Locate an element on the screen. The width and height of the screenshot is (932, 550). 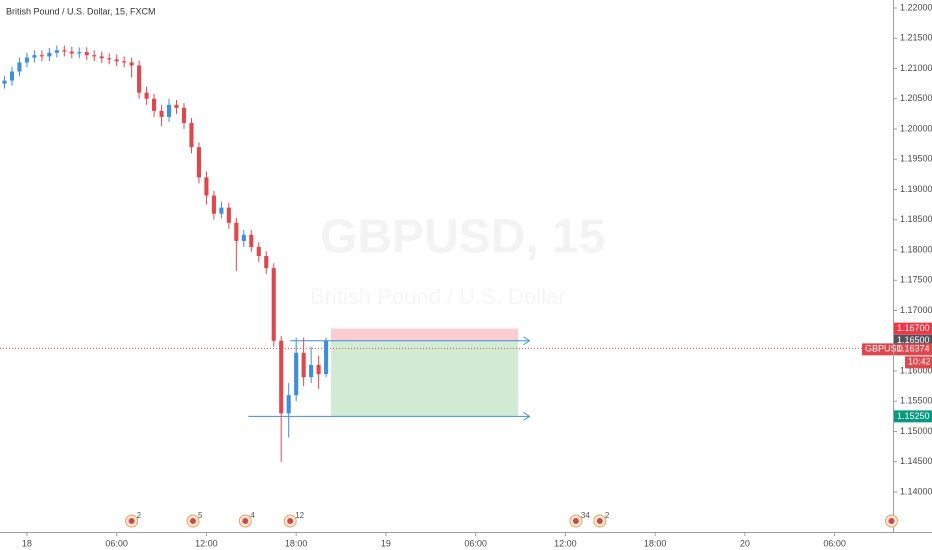
y-tick-label: 1.22000 is located at coordinates (916, 7).